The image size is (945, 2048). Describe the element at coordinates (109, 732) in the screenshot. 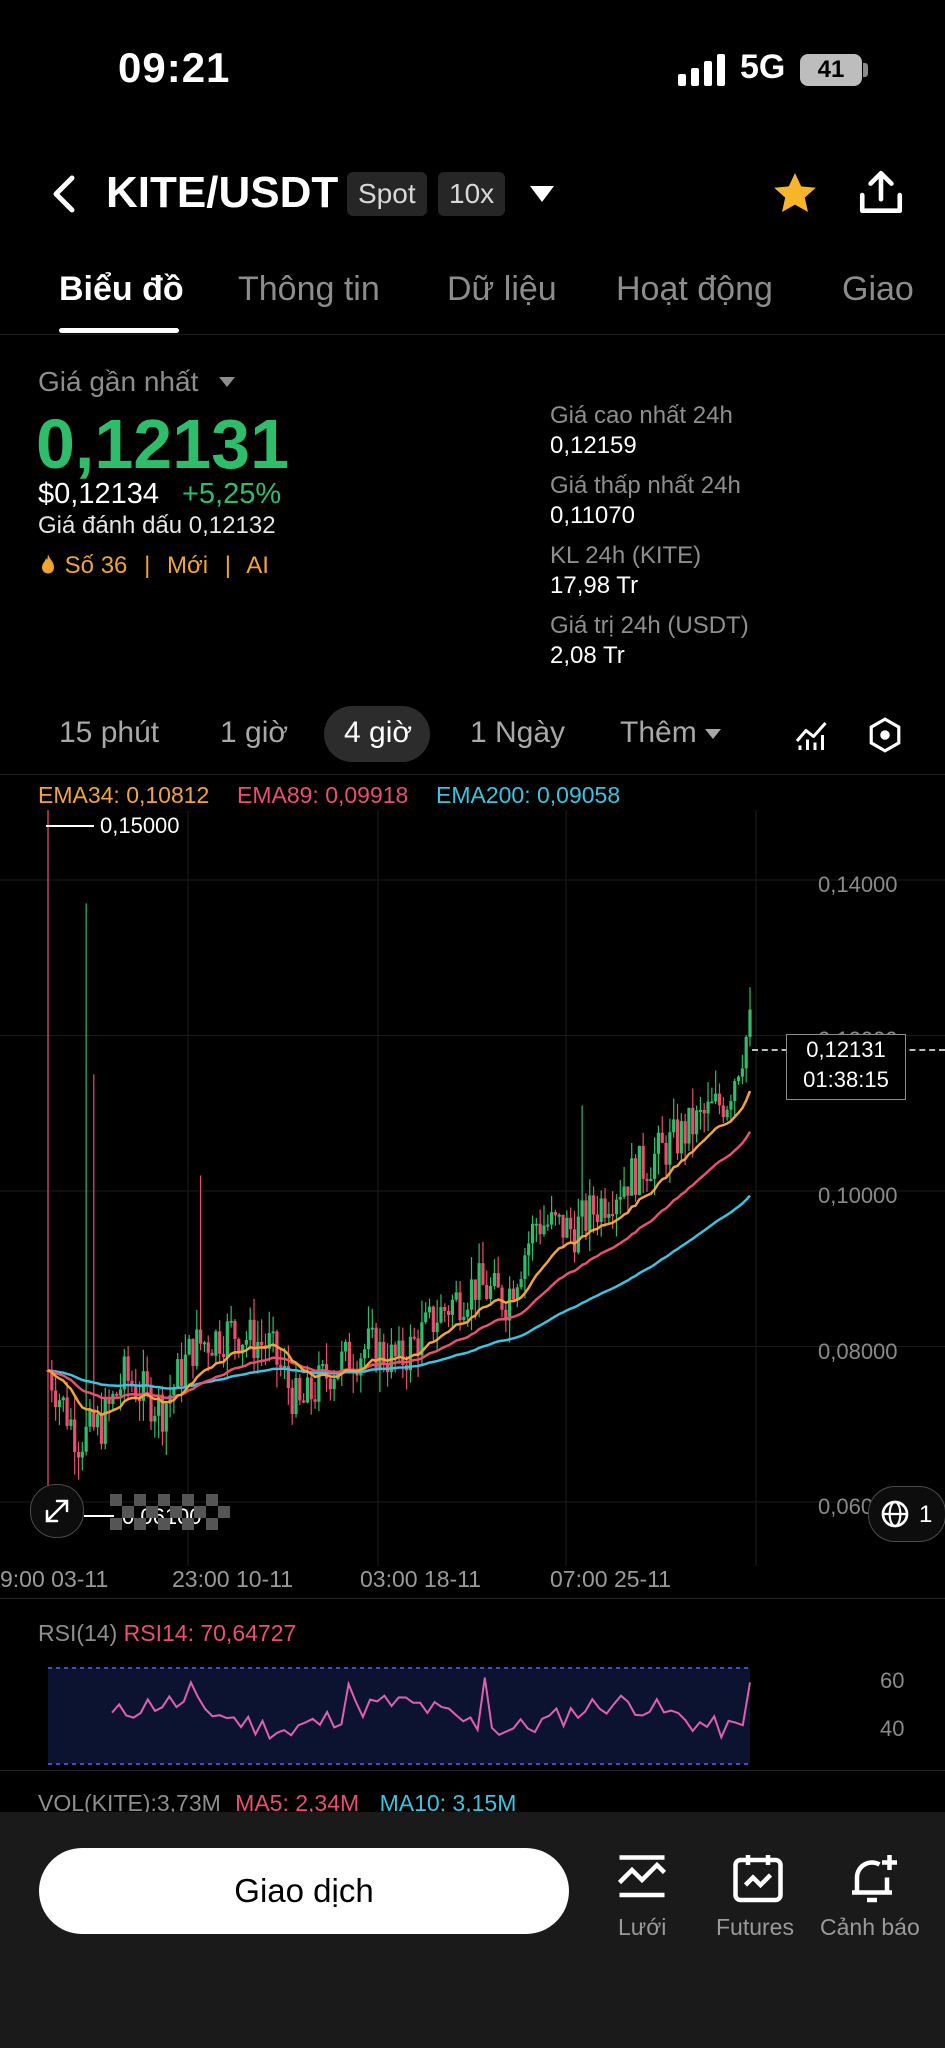

I see `interval-15m: 15 phút` at that location.